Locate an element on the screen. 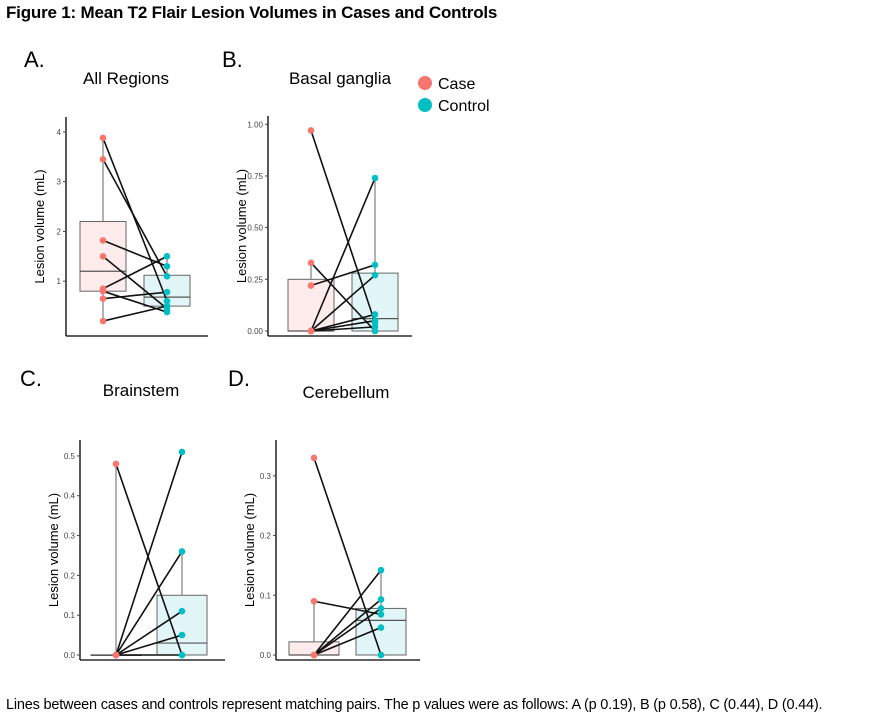  chart-panel-1: A. All Regions Lesion volume (mL) 1 2 3 4 is located at coordinates (116, 192).